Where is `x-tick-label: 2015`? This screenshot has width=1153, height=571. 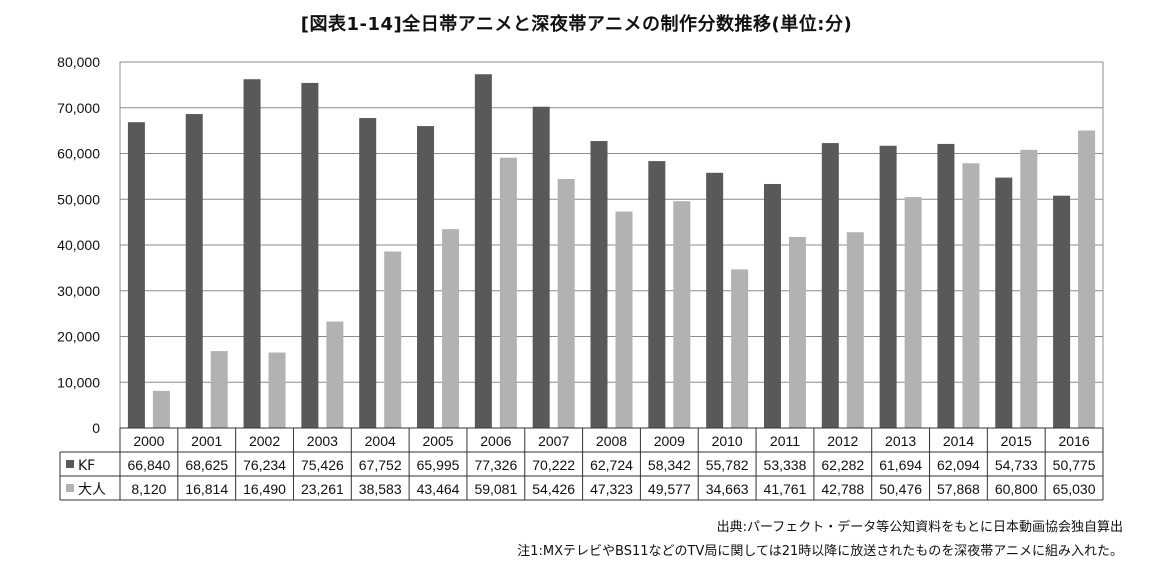 x-tick-label: 2015 is located at coordinates (1016, 441).